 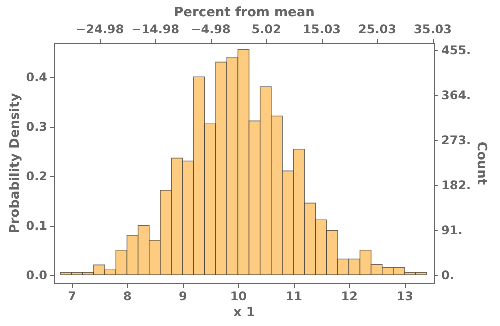 What do you see at coordinates (37, 226) in the screenshot?
I see `y-tick-label: 0.1` at bounding box center [37, 226].